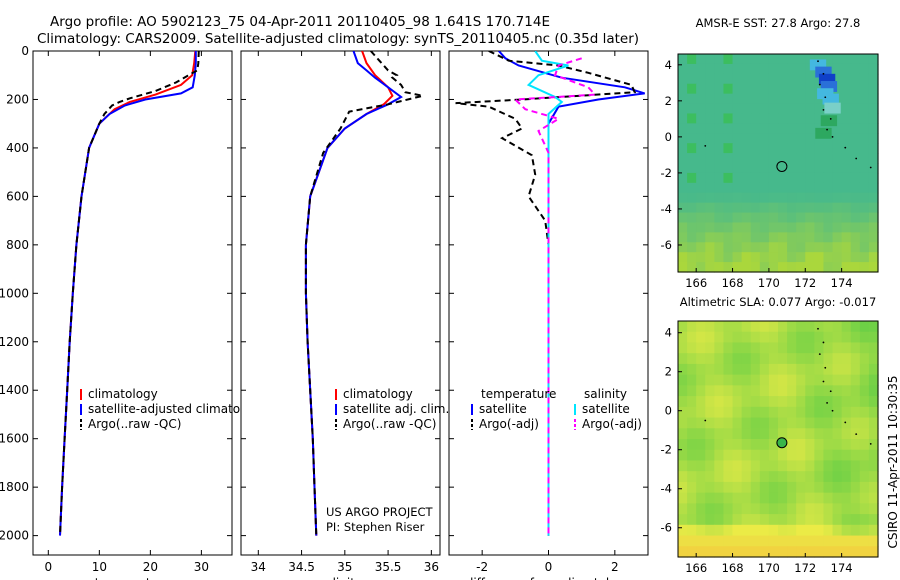 The image size is (900, 580). What do you see at coordinates (353, 293) in the screenshot?
I see `series-line-satellite-adj-clim-` at bounding box center [353, 293].